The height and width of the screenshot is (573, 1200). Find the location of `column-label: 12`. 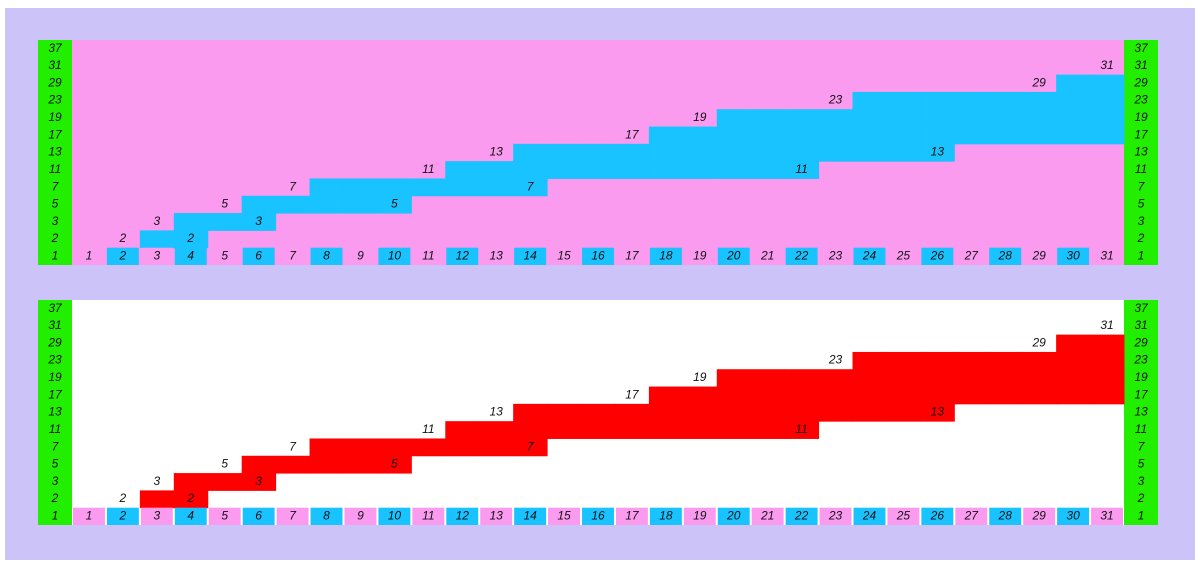

column-label: 12 is located at coordinates (463, 256).